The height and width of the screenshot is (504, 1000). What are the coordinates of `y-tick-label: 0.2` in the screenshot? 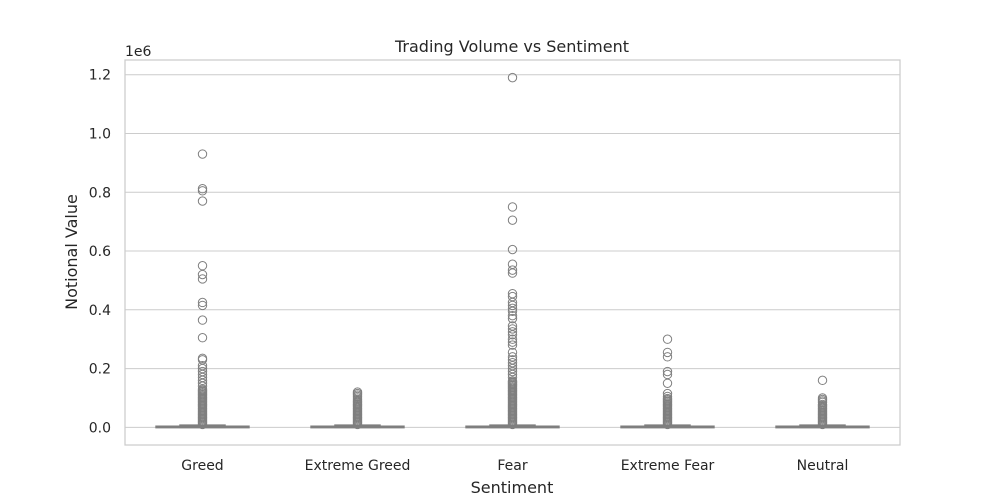 It's located at (100, 370).